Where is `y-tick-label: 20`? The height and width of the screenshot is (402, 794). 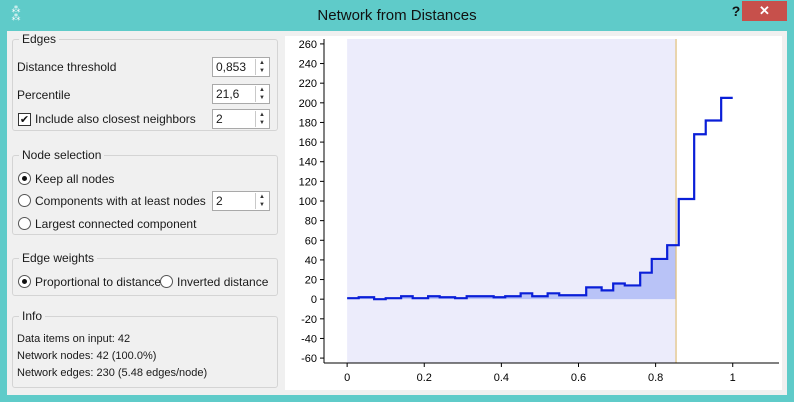 y-tick-label: 20 is located at coordinates (311, 281).